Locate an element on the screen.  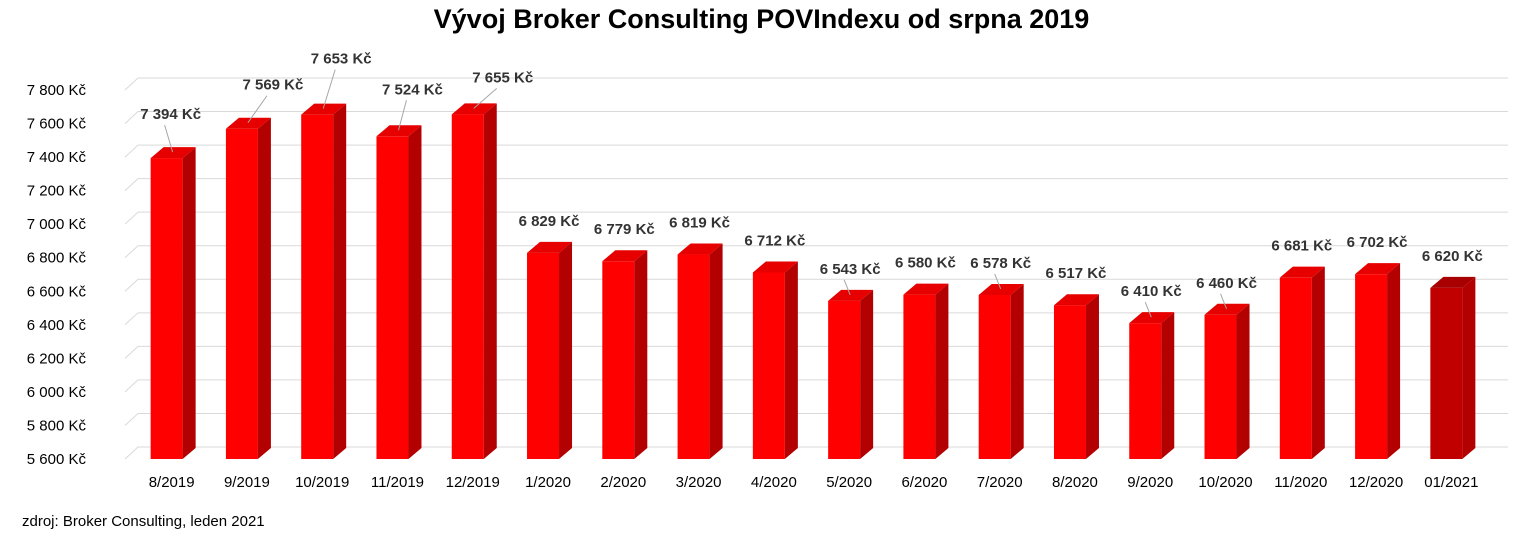
data-label: 6 580 Kč is located at coordinates (925, 263).